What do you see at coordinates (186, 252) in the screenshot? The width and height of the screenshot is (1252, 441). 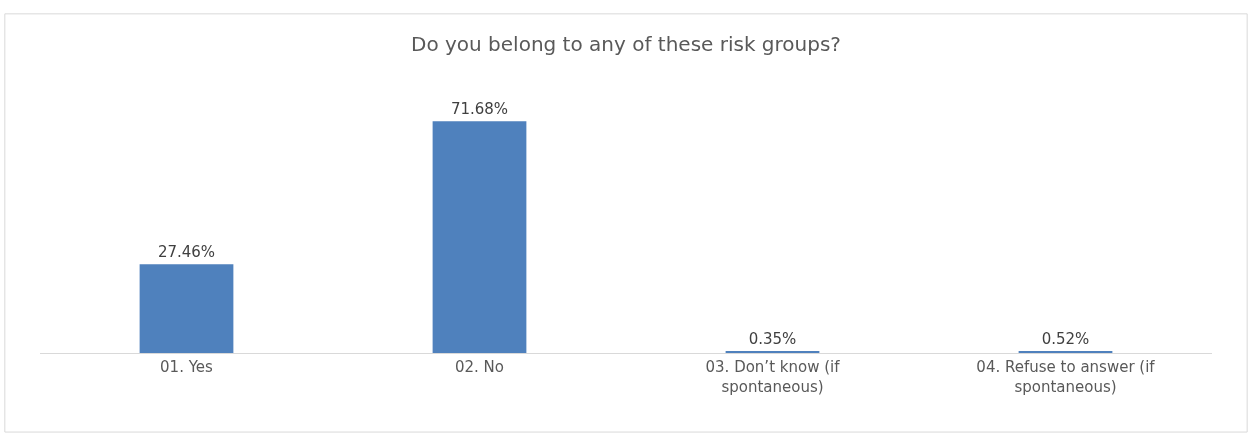 I see `data-label: 27.46%` at bounding box center [186, 252].